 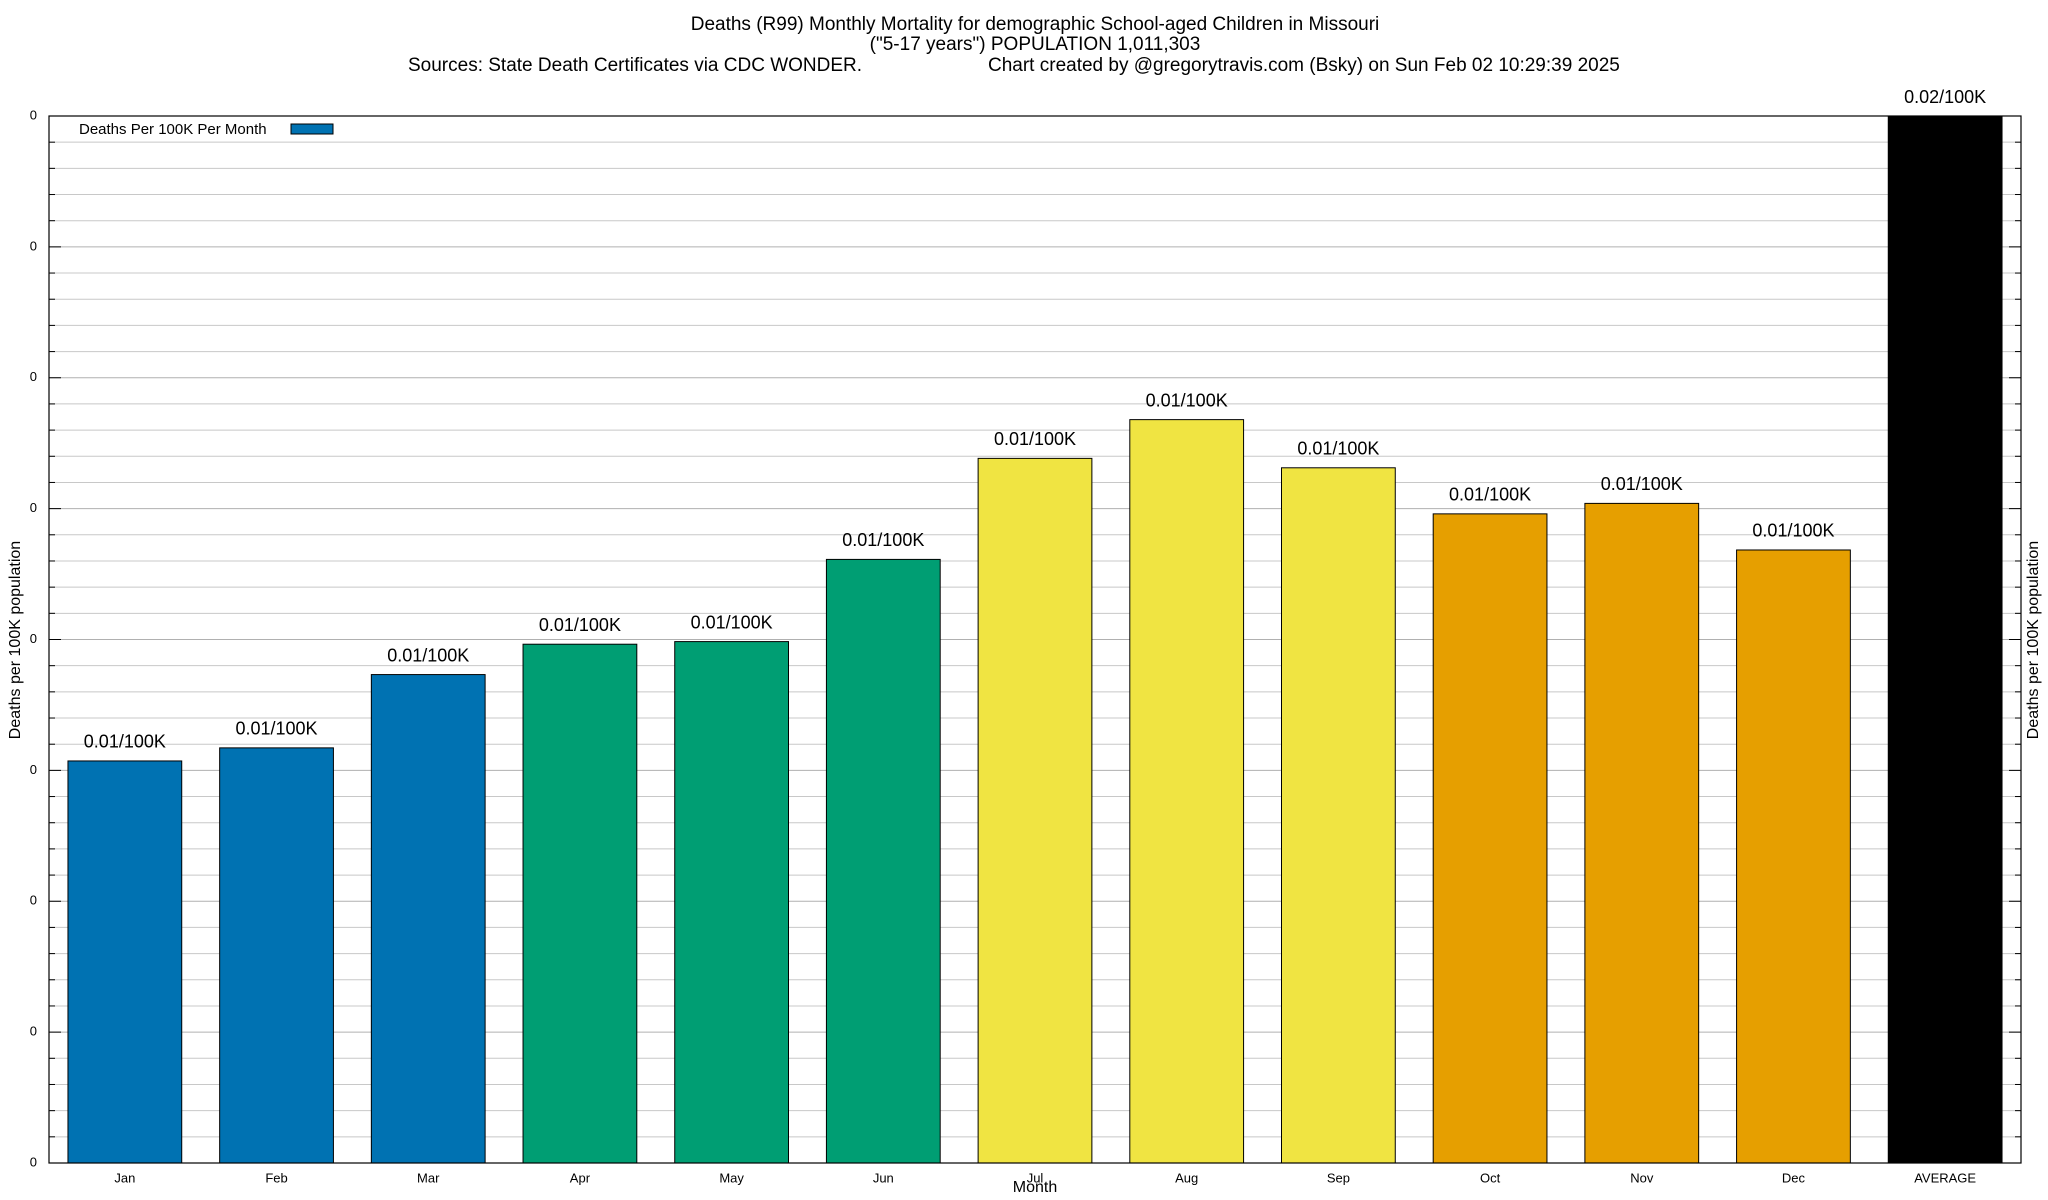 What do you see at coordinates (173, 129) in the screenshot?
I see `legend-label: Deaths Per 100K Per Month` at bounding box center [173, 129].